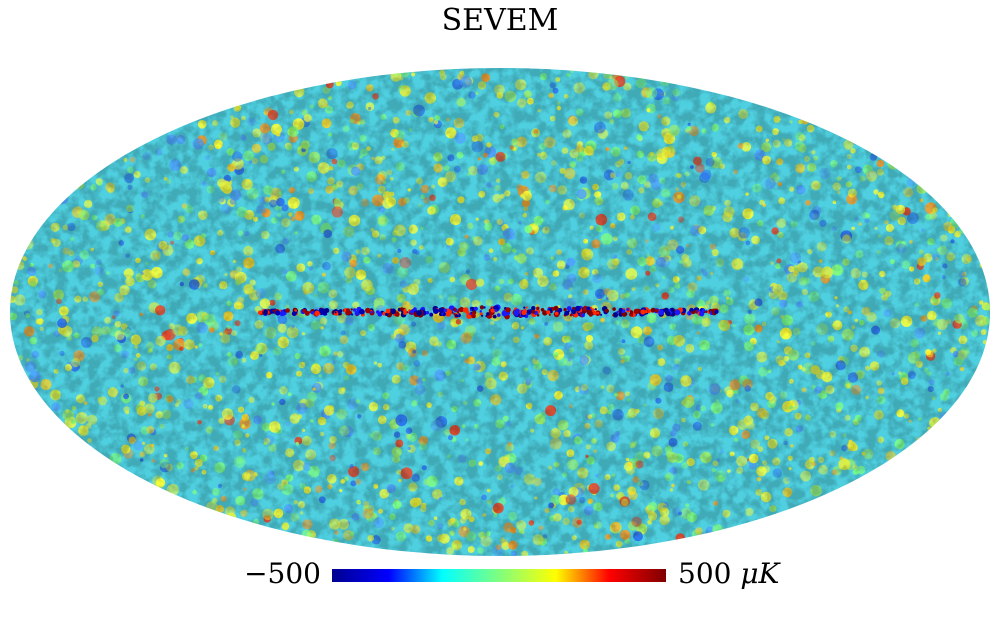  I want to click on colorbar, so click(499, 575).